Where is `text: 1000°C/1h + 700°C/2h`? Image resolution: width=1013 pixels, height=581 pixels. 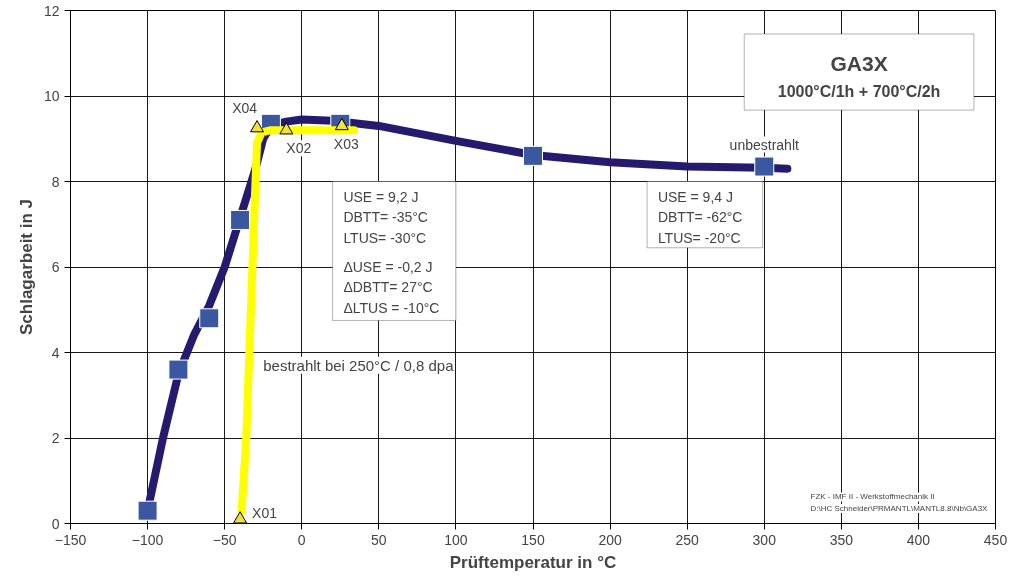 text: 1000°C/1h + 700°C/2h is located at coordinates (859, 92).